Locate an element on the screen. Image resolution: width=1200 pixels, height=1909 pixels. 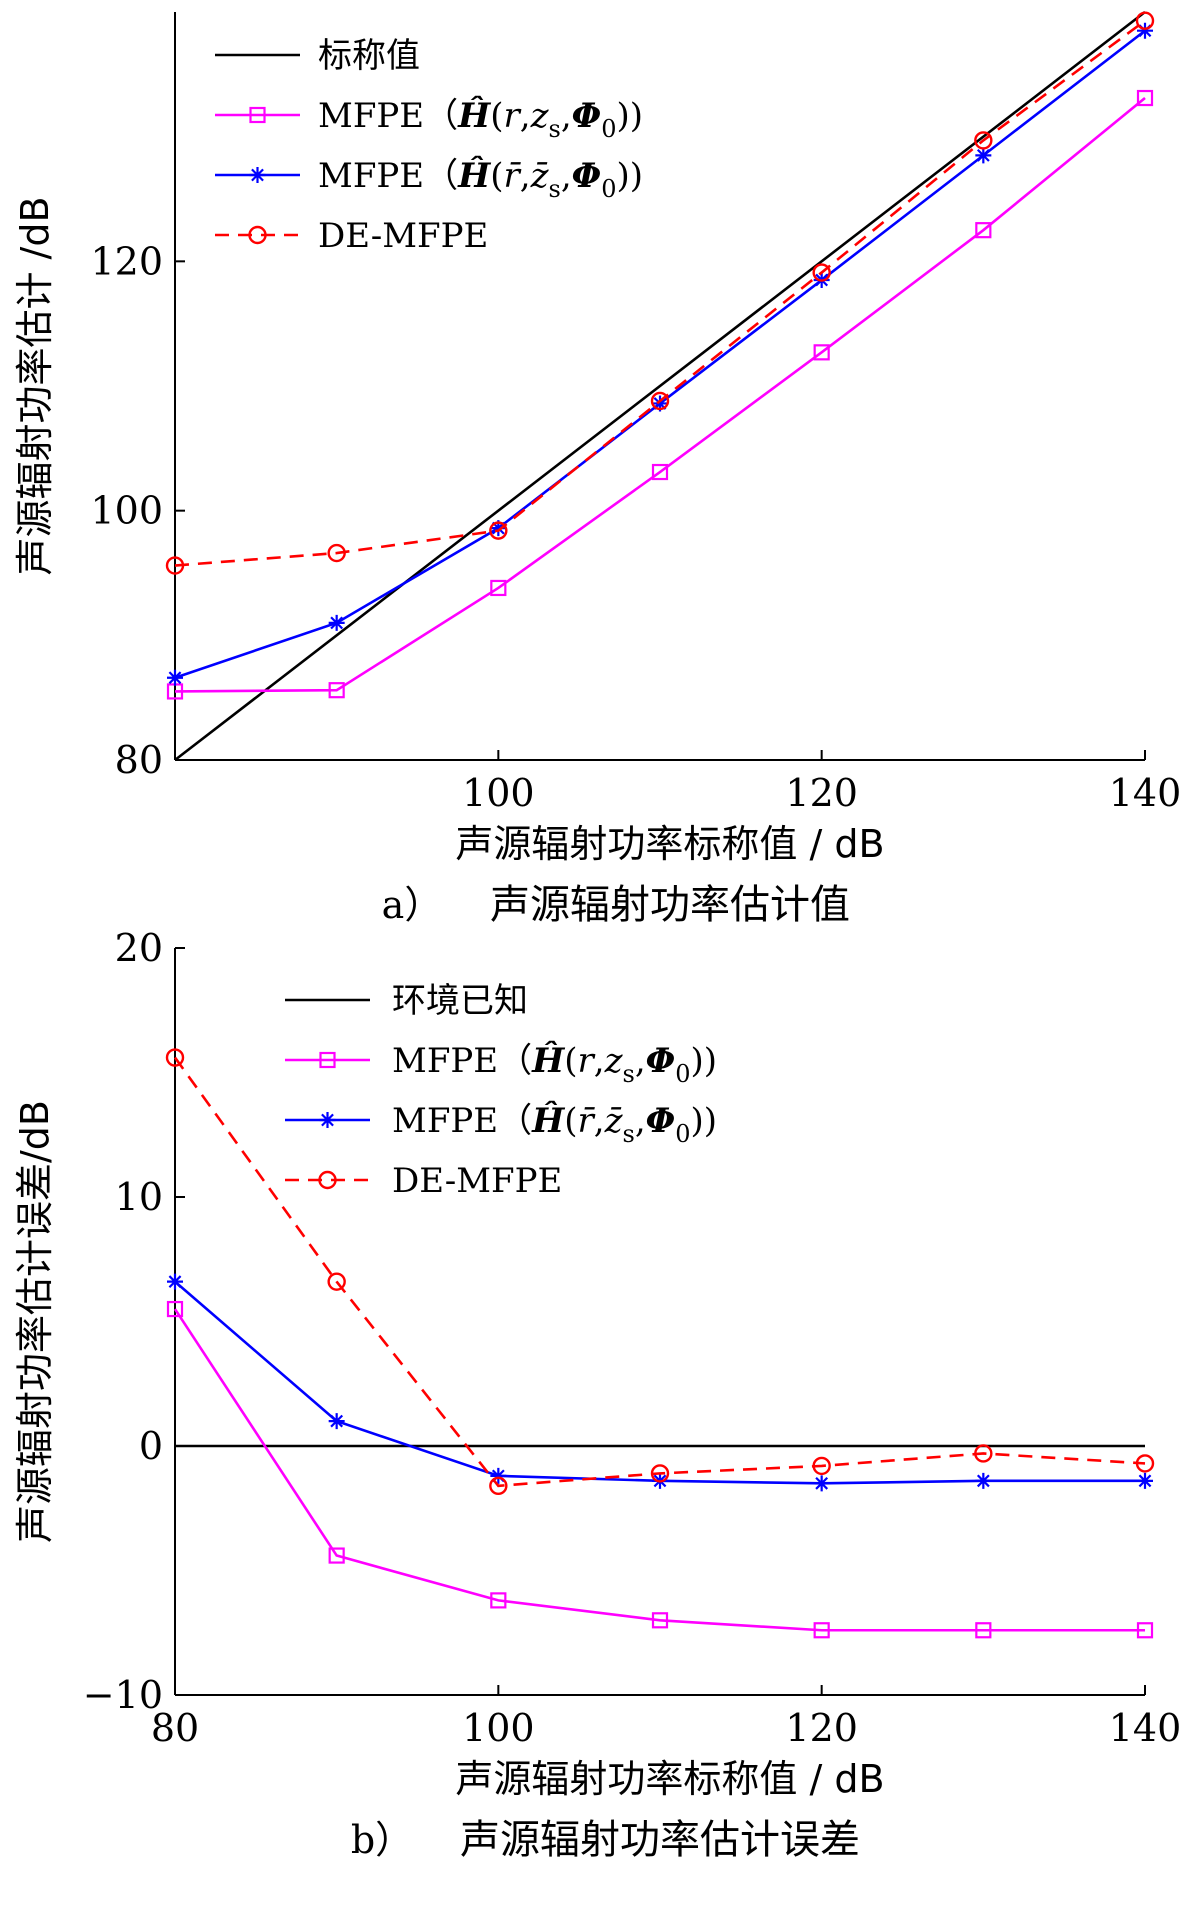
legend-label: 标称值 is located at coordinates (369, 56).